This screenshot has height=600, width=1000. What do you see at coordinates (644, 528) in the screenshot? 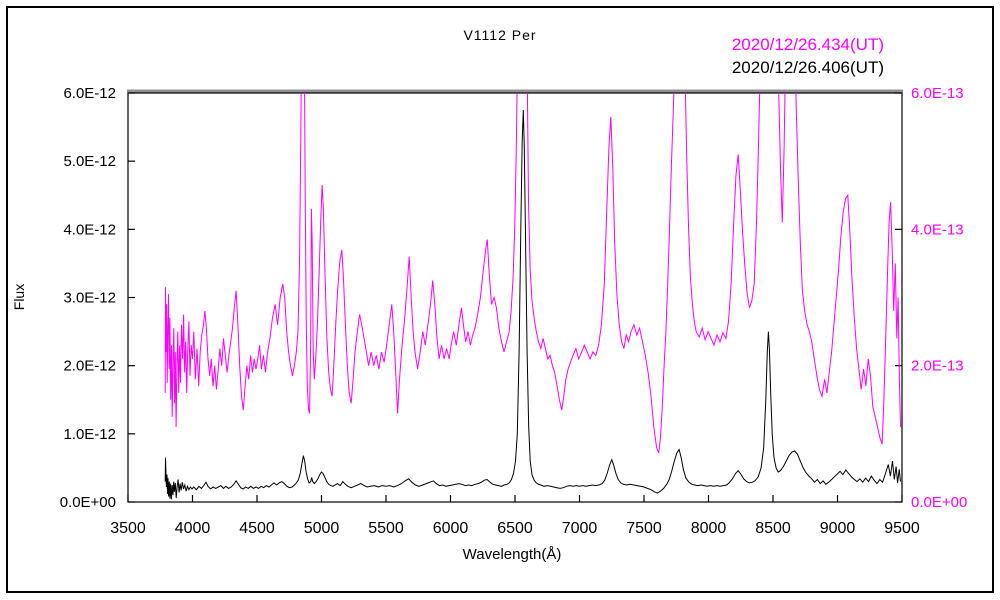
I see `x-tick-label: 7500` at bounding box center [644, 528].